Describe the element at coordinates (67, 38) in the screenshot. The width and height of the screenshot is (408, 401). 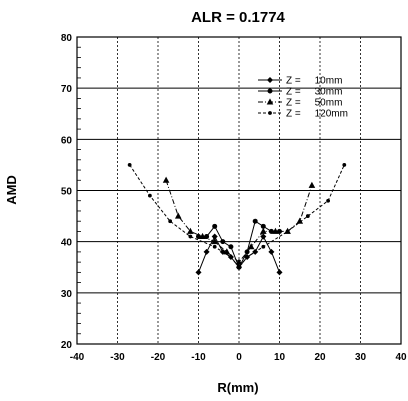
I see `y-tick-label: 80` at that location.